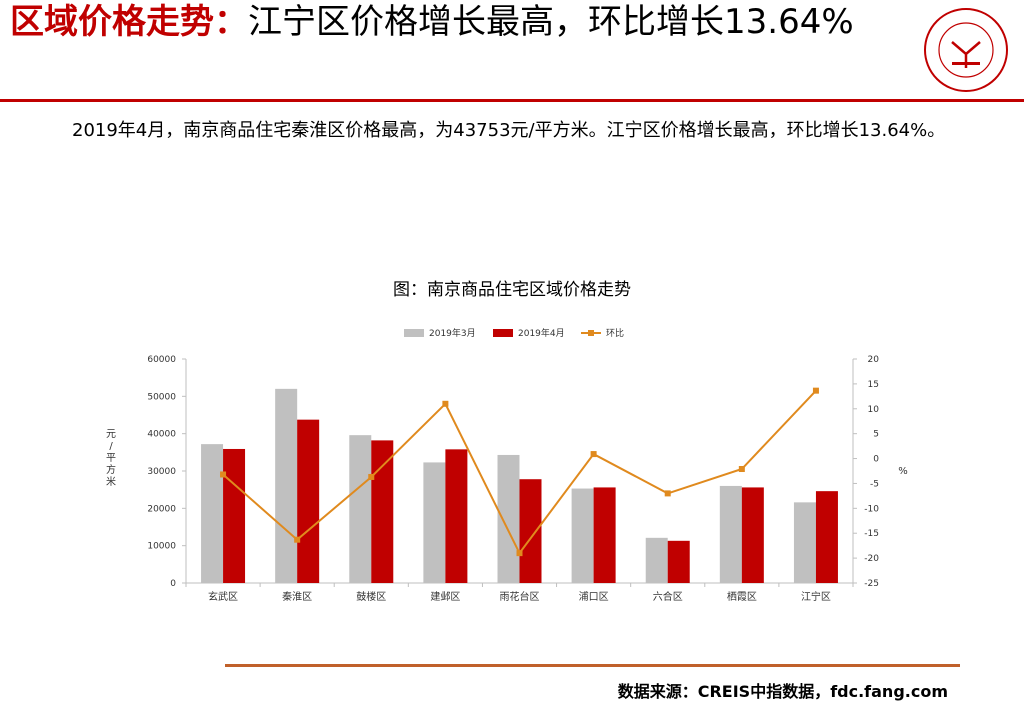 The image size is (1024, 709). Describe the element at coordinates (966, 50) in the screenshot. I see `china-index-academy-logo` at that location.